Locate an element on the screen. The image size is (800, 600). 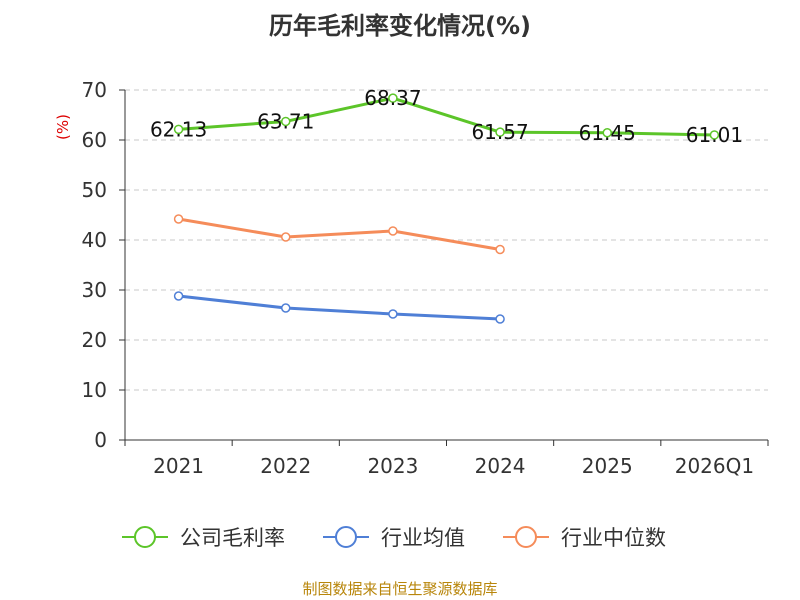
legend-label-gross_margin: 公司毛利率 is located at coordinates (232, 538).